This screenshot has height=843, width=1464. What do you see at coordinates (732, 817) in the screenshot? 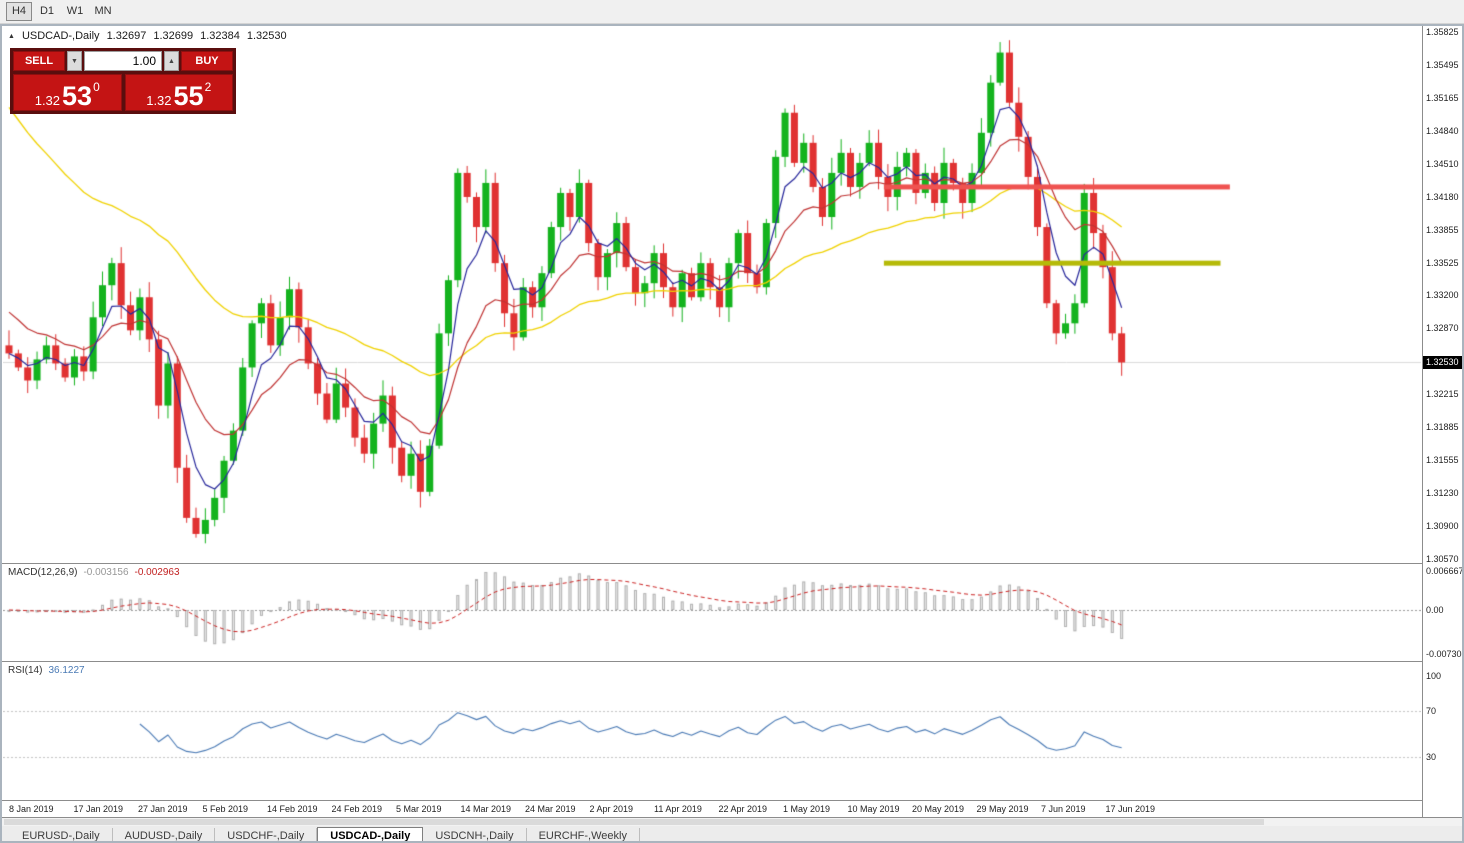
I see `scrollbar-separator` at bounding box center [732, 817].